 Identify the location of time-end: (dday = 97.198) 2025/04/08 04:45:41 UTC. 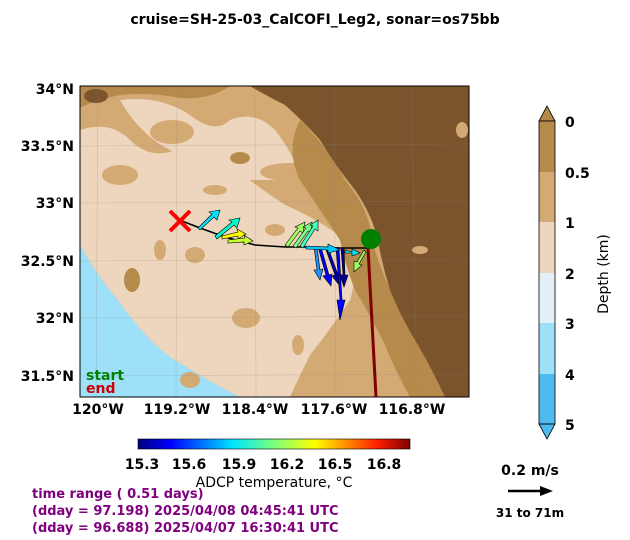
(185, 511).